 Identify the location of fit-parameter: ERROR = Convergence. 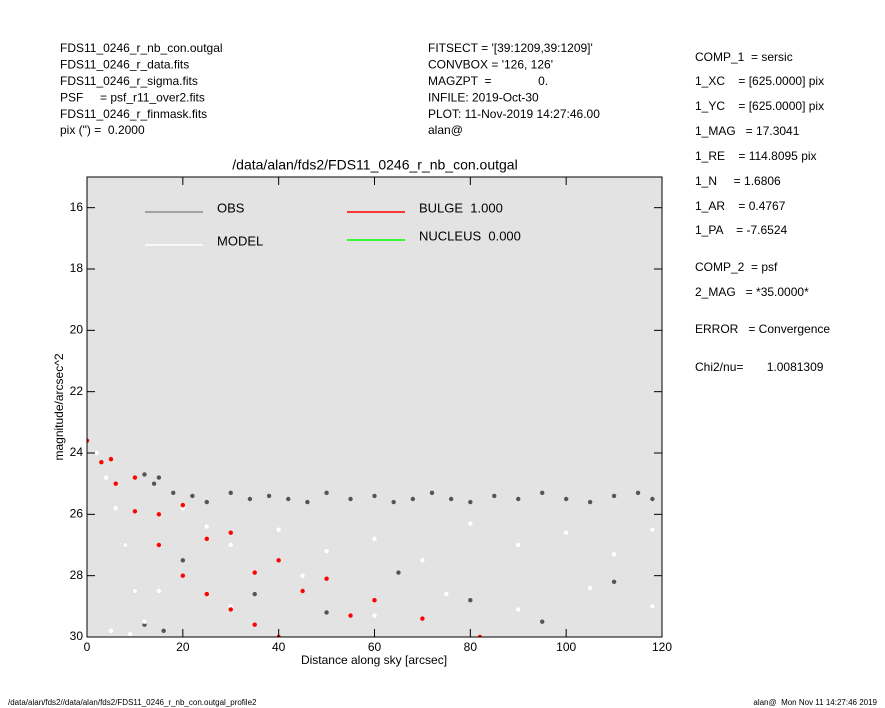
(762, 329).